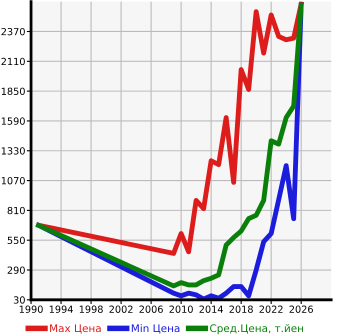 This screenshot has width=345, height=335. I want to click on y-tick-label: 1070, so click(13, 180).